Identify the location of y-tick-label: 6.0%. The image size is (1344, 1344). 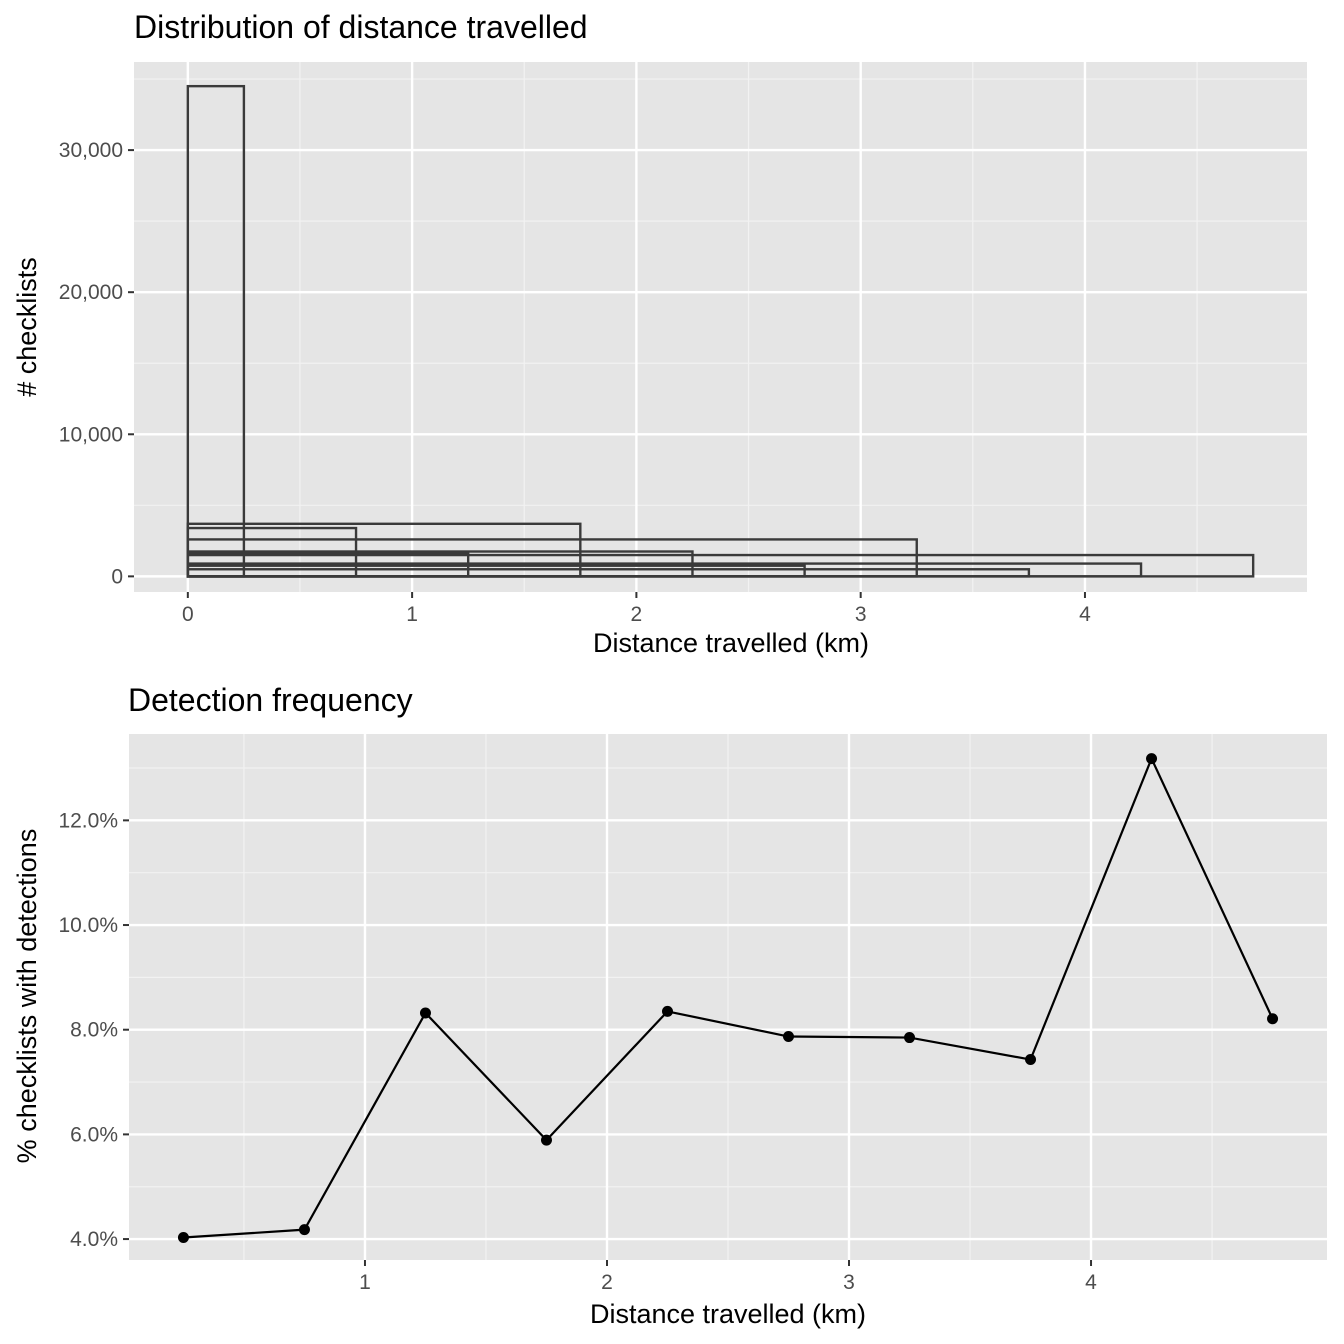
(94, 1134).